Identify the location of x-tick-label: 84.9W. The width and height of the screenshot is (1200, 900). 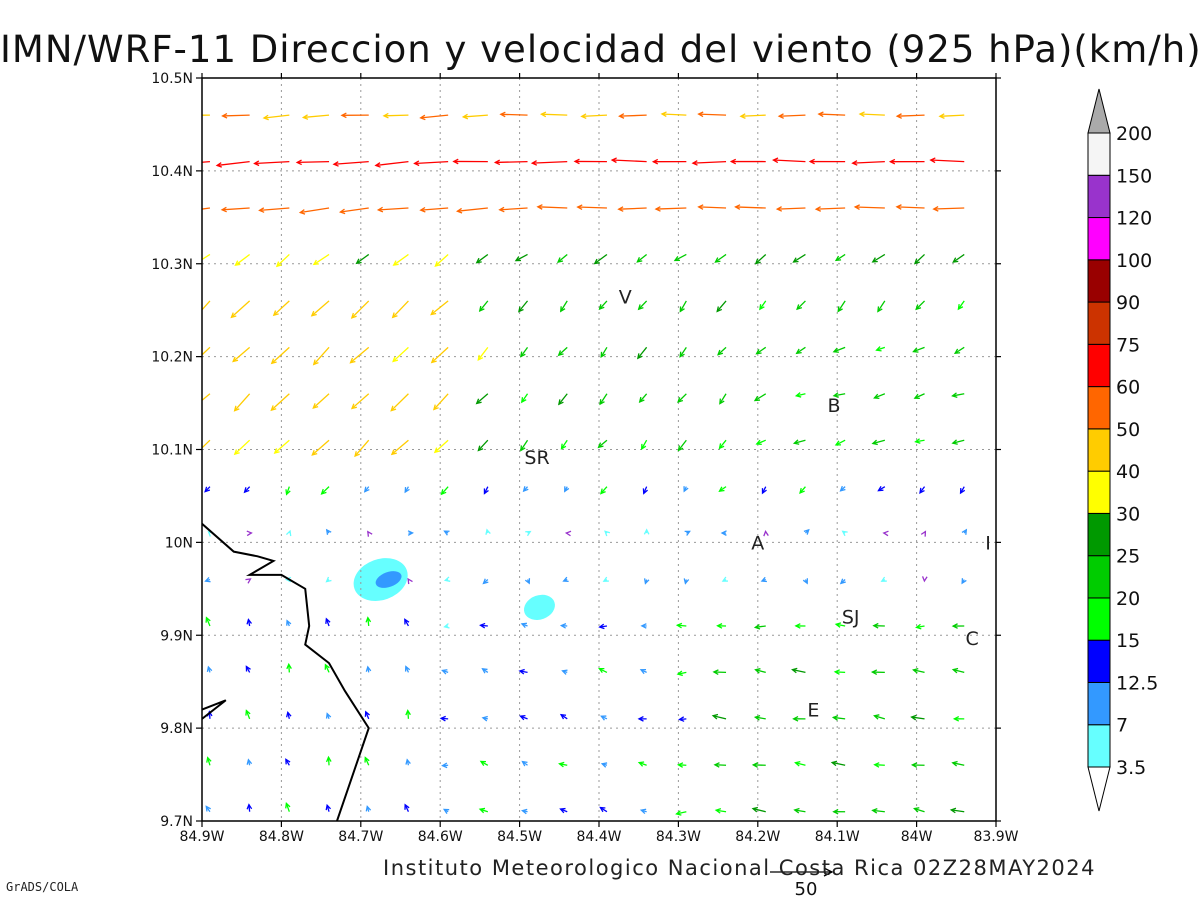
(201, 837).